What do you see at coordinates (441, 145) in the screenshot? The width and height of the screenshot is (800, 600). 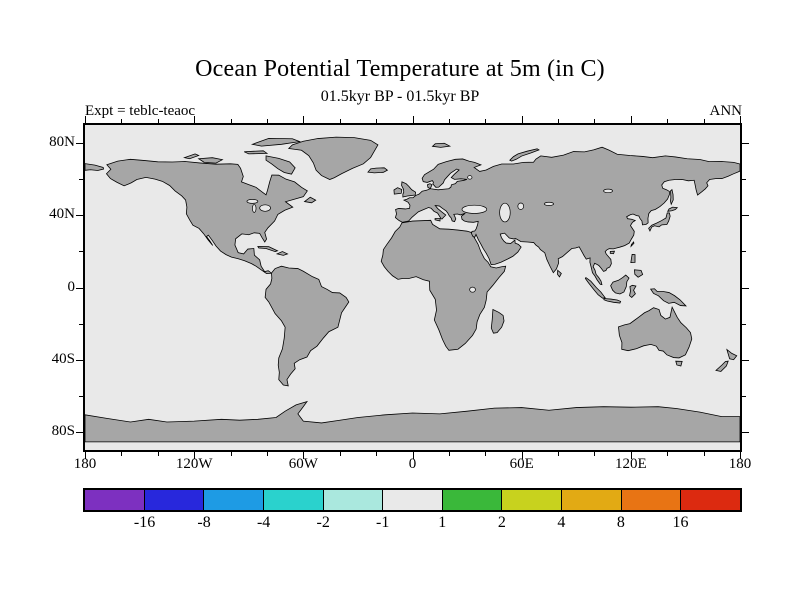 I see `landmass-svalbard` at bounding box center [441, 145].